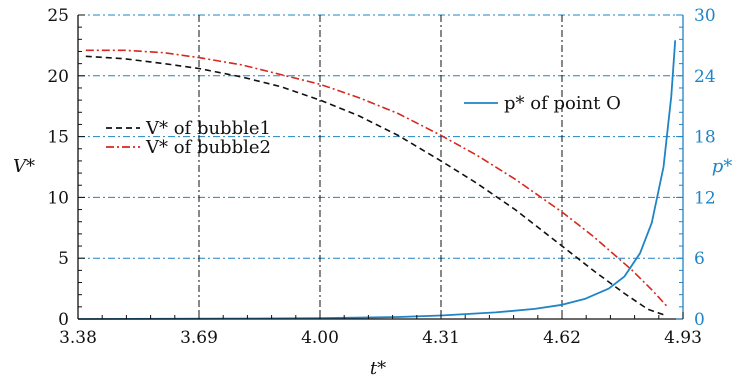 The height and width of the screenshot is (383, 745). Describe the element at coordinates (441, 338) in the screenshot. I see `x-tick-label: 4.31` at that location.